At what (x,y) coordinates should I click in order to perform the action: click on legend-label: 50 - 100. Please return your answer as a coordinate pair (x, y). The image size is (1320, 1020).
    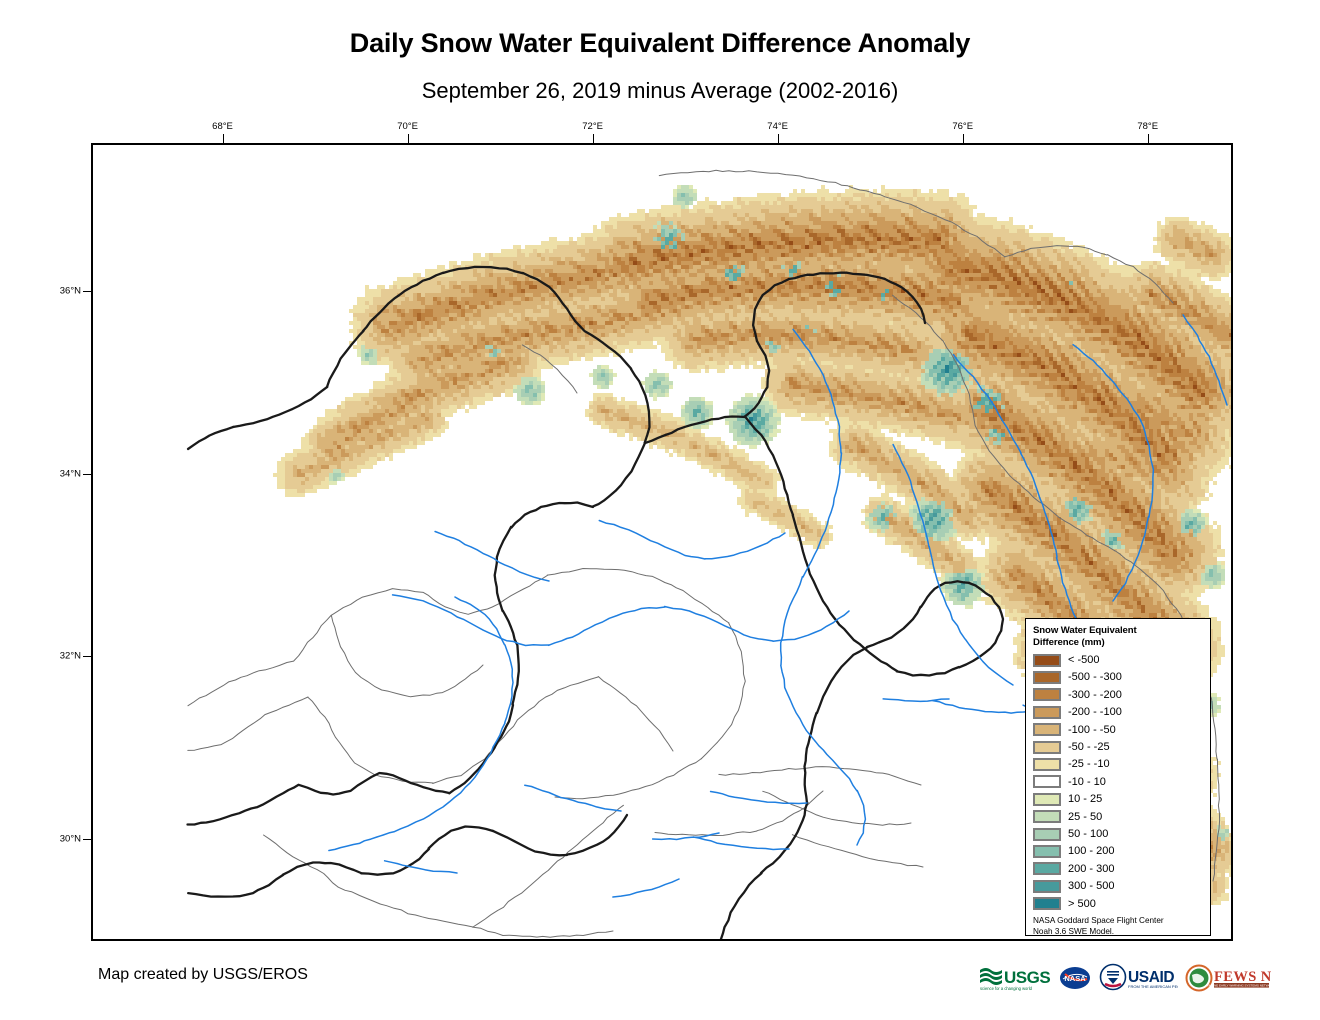
    Looking at the image, I should click on (1088, 834).